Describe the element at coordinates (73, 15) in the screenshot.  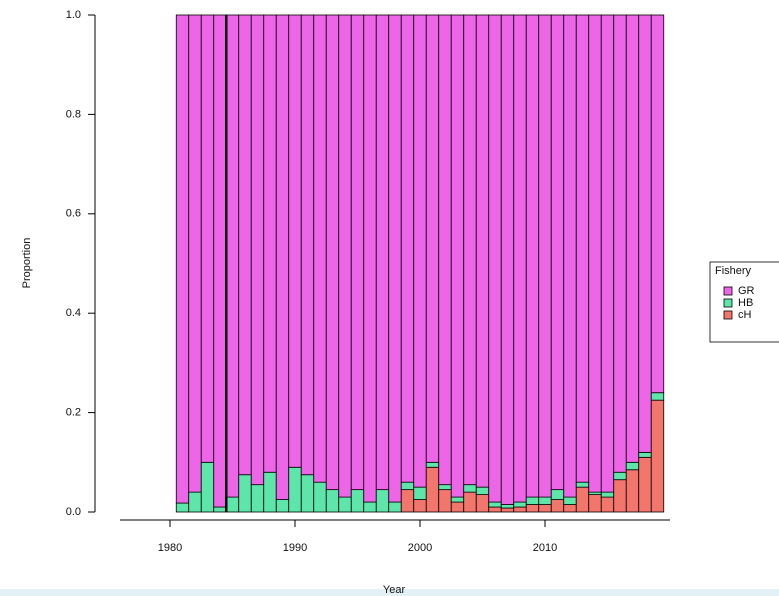
I see `y-tick-label: 1.0` at that location.